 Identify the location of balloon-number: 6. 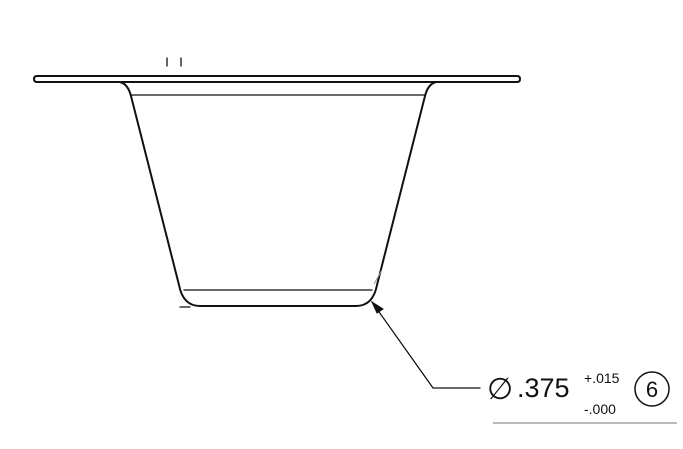
(652, 389).